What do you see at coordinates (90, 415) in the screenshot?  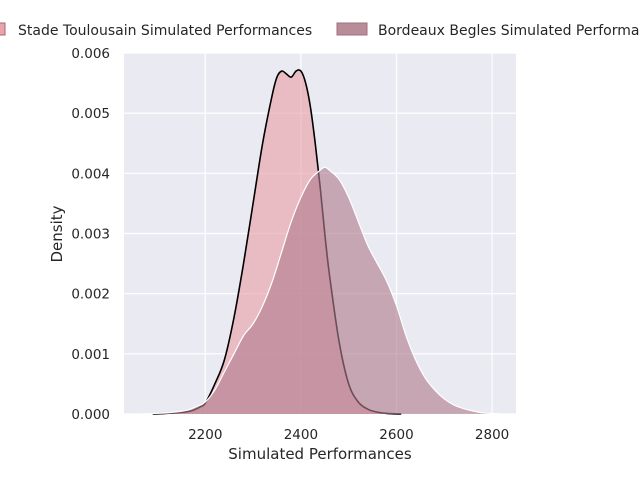 I see `y-tick-label: 0.000` at bounding box center [90, 415].